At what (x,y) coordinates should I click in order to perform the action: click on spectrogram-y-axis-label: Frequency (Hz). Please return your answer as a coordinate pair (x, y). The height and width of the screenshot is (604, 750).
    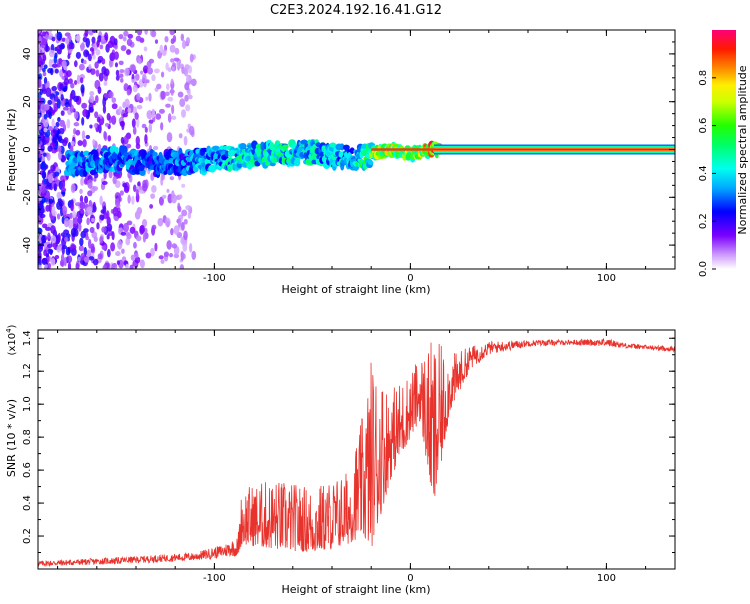
    Looking at the image, I should click on (11, 150).